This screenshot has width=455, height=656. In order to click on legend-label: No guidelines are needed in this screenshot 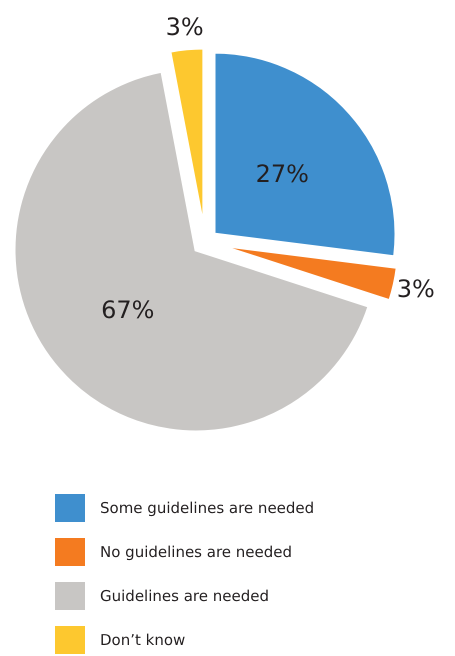, I will do `click(196, 552)`.